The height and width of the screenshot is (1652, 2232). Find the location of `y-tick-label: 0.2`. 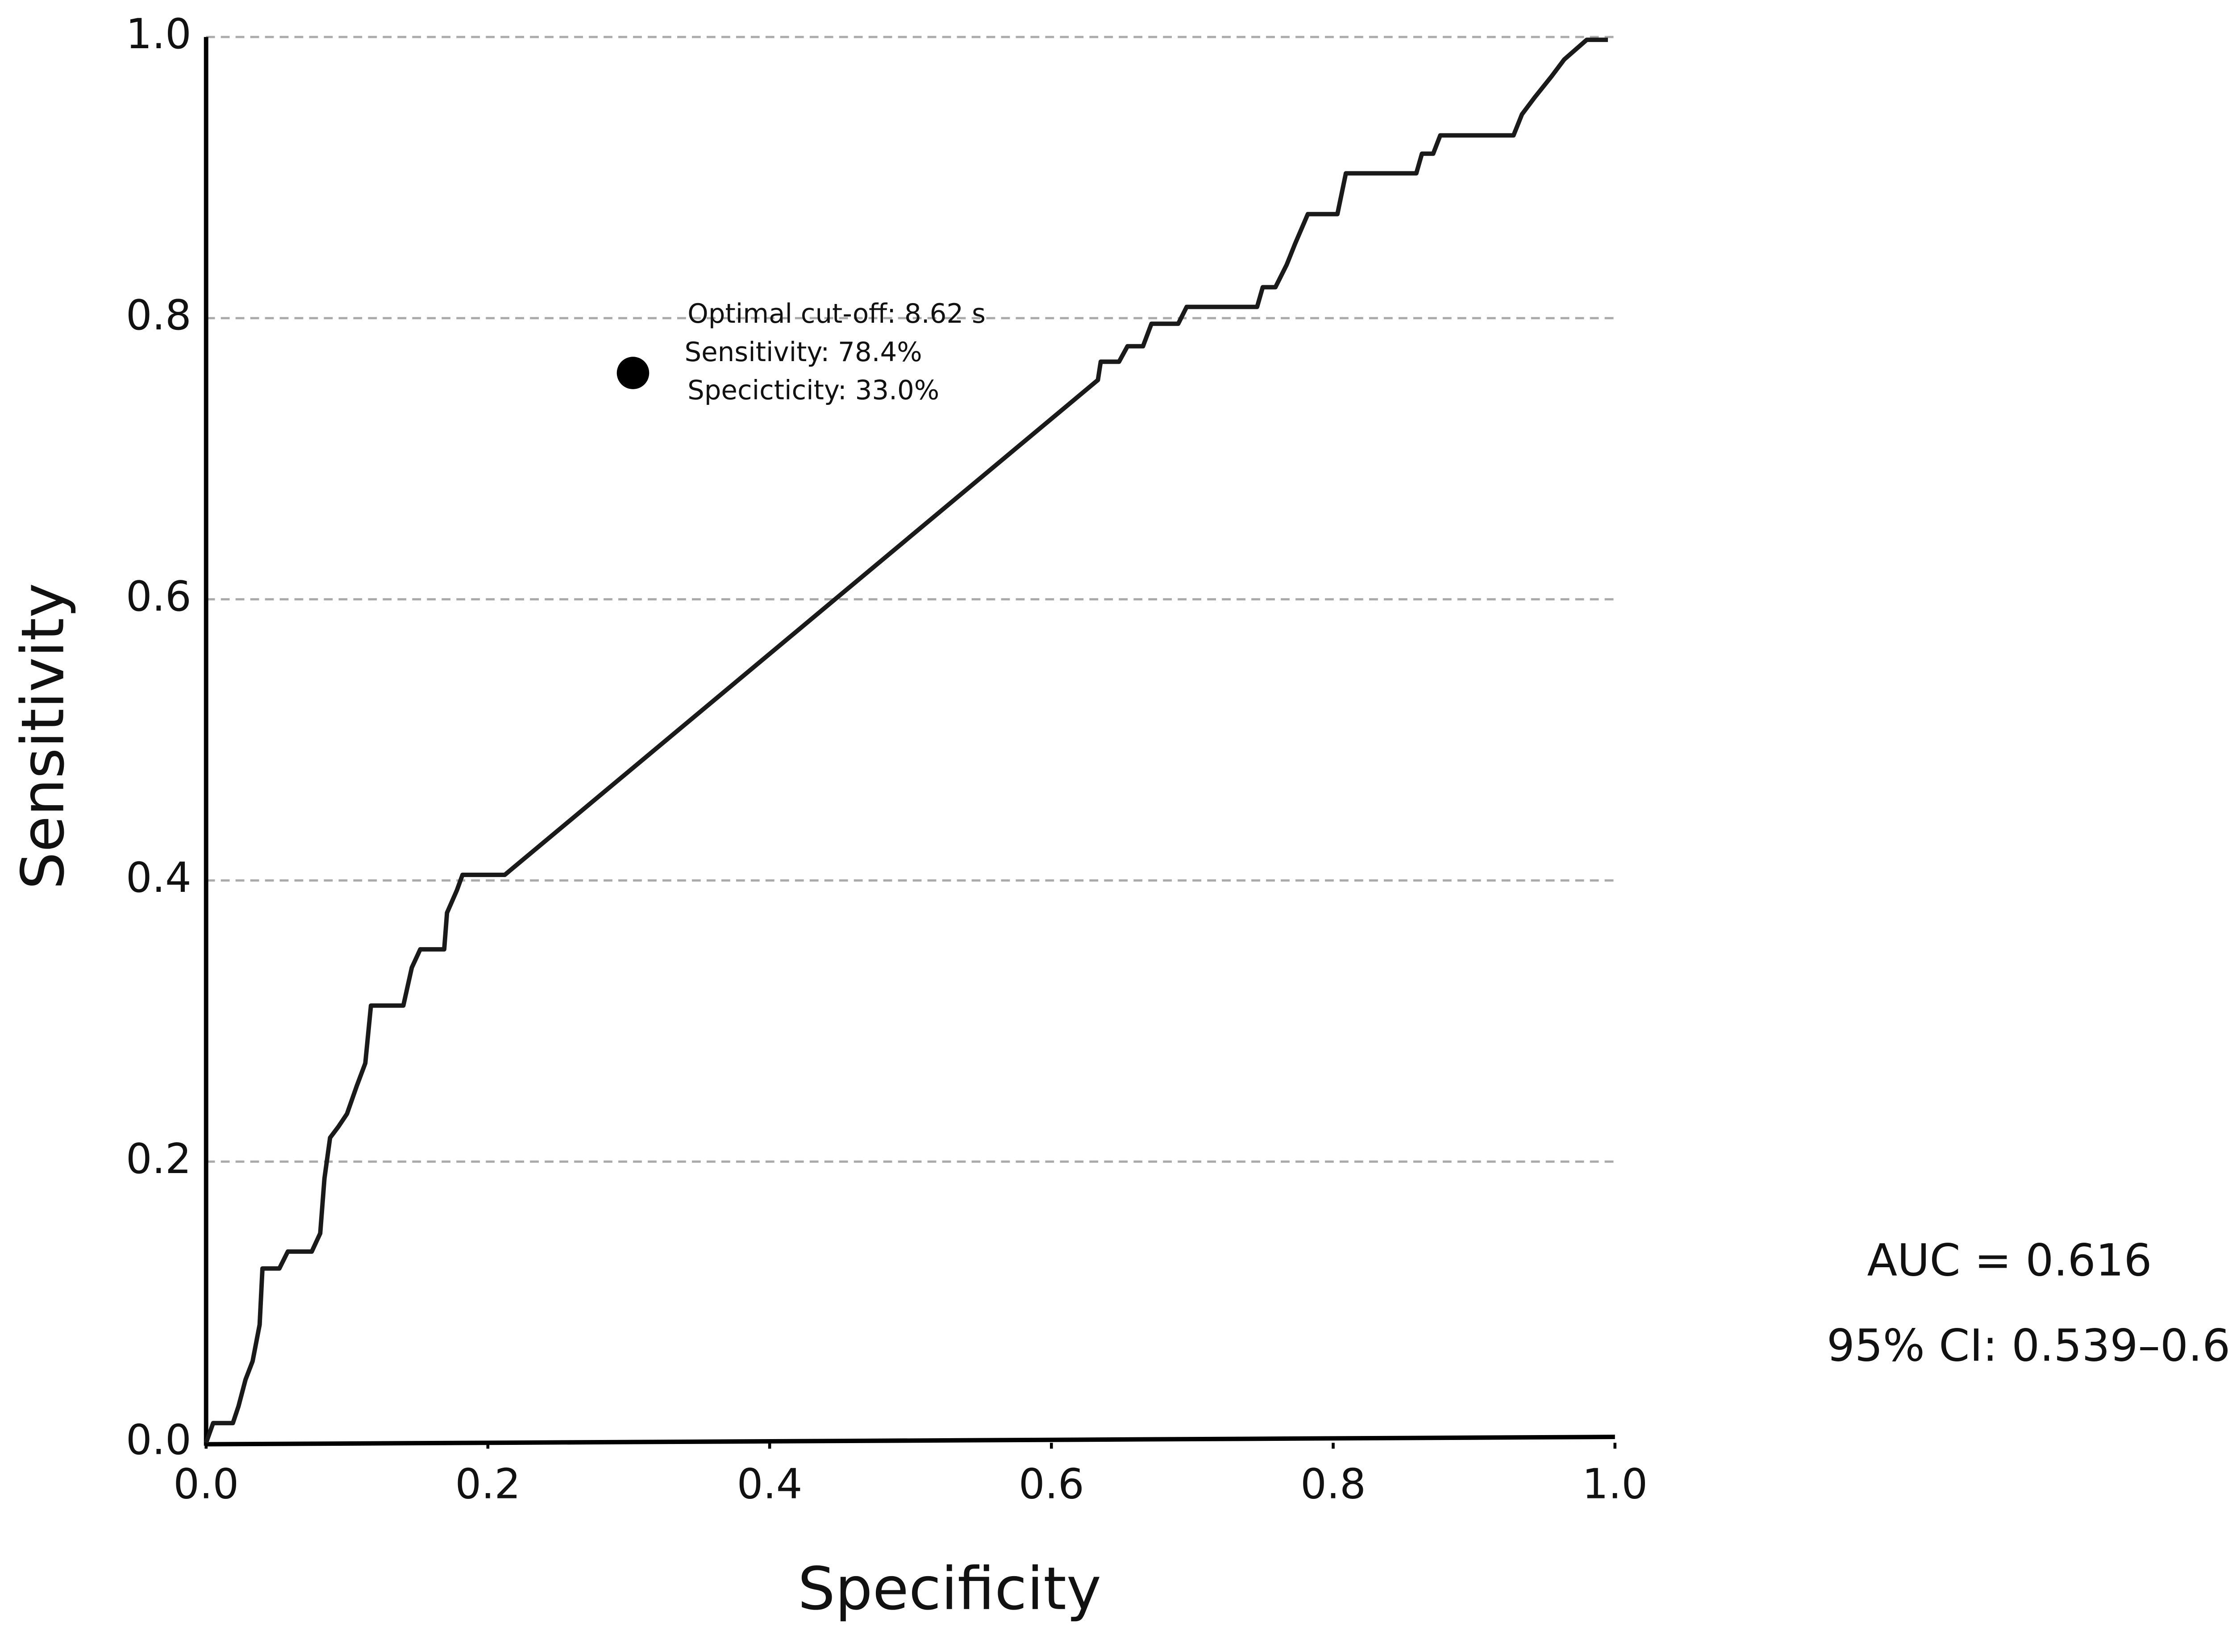

y-tick-label: 0.2 is located at coordinates (159, 1159).